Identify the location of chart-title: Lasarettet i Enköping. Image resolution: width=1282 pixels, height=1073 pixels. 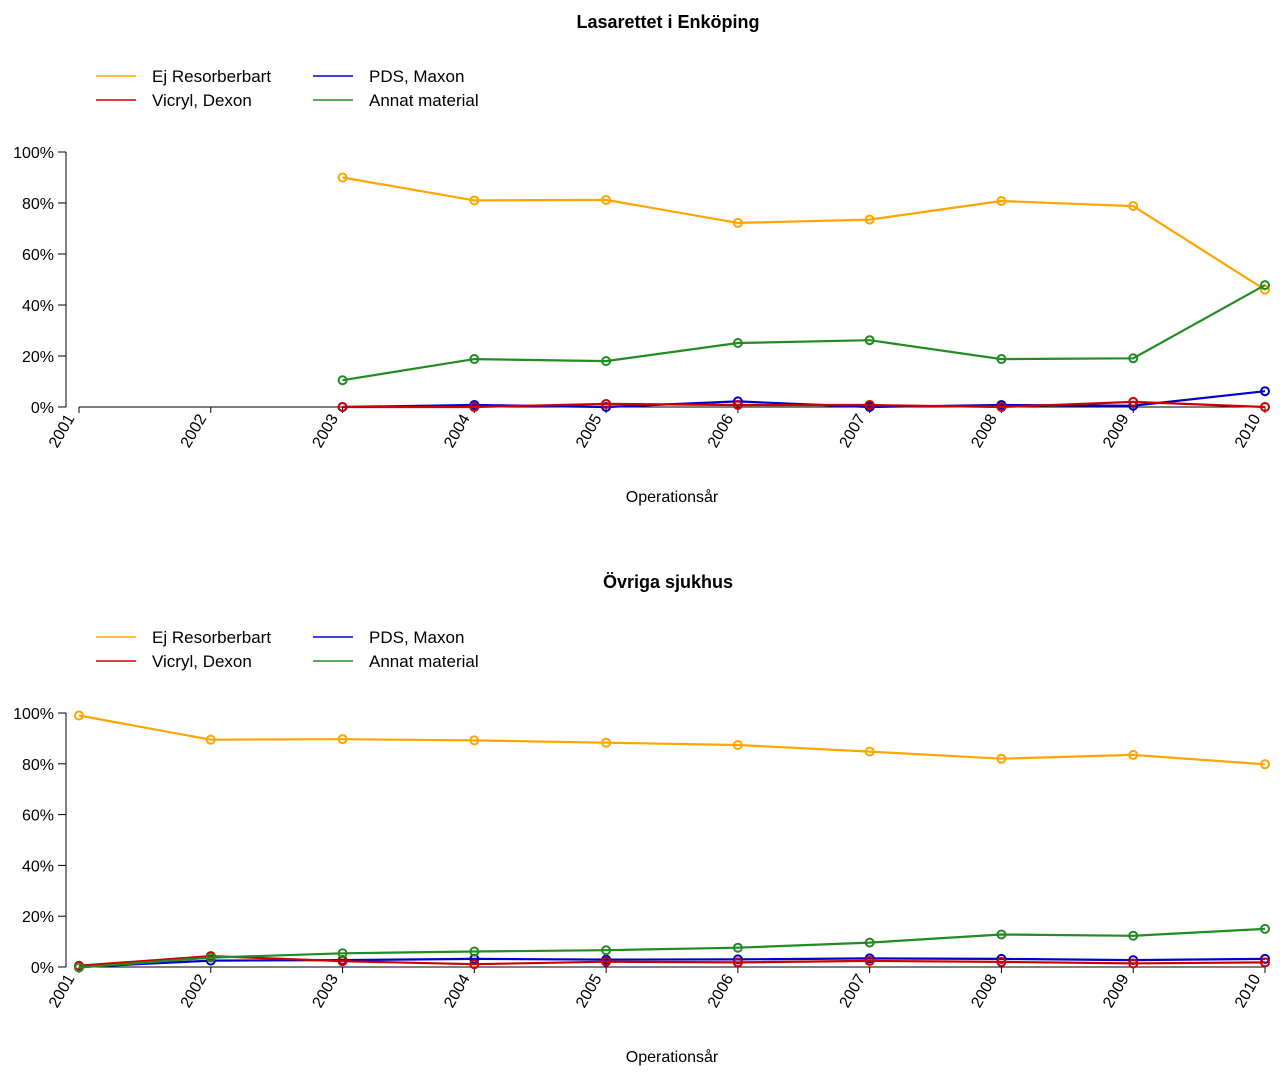
(667, 22).